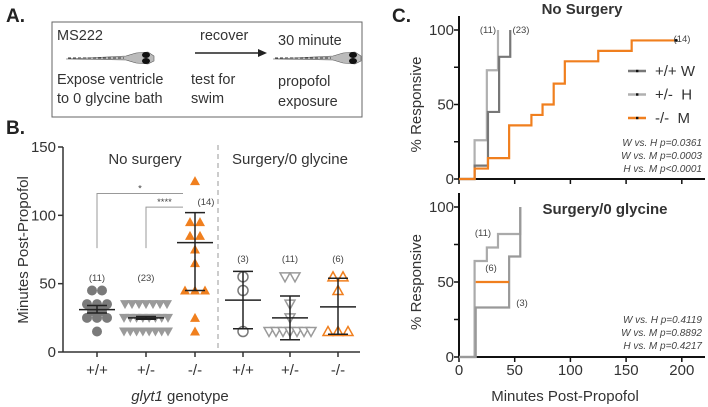 The height and width of the screenshot is (407, 708). I want to click on x-tick-label: -/-, so click(195, 370).